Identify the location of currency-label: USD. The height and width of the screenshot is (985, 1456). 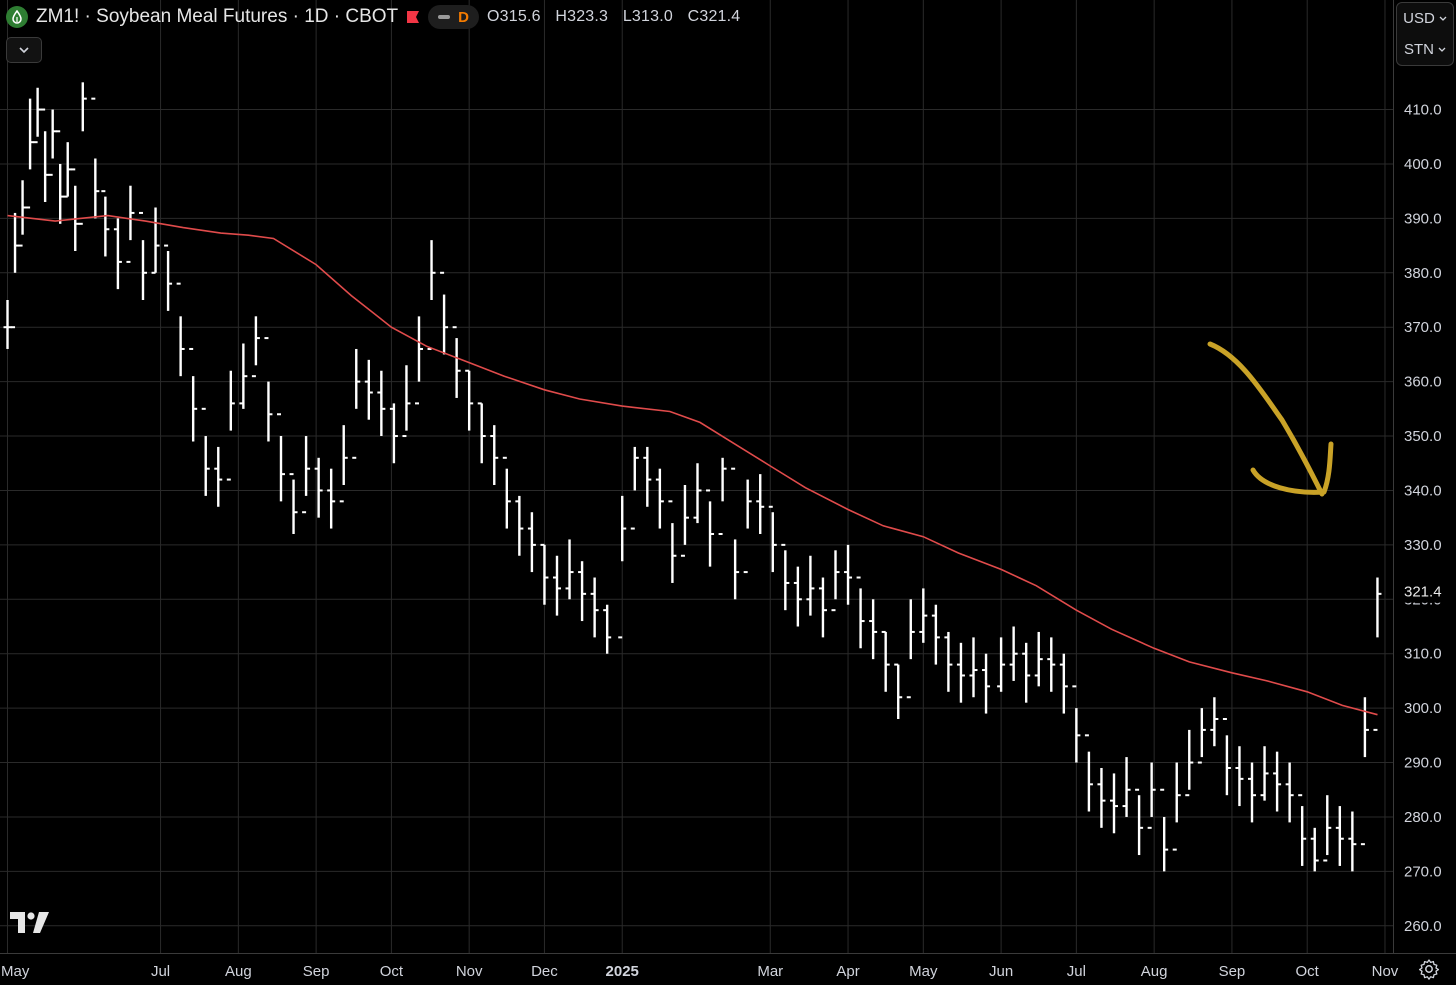
(1419, 18).